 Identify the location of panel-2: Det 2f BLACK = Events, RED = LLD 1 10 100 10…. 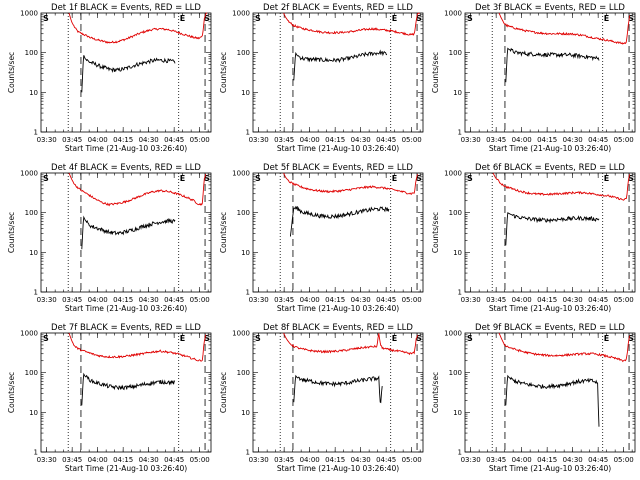
(321, 78).